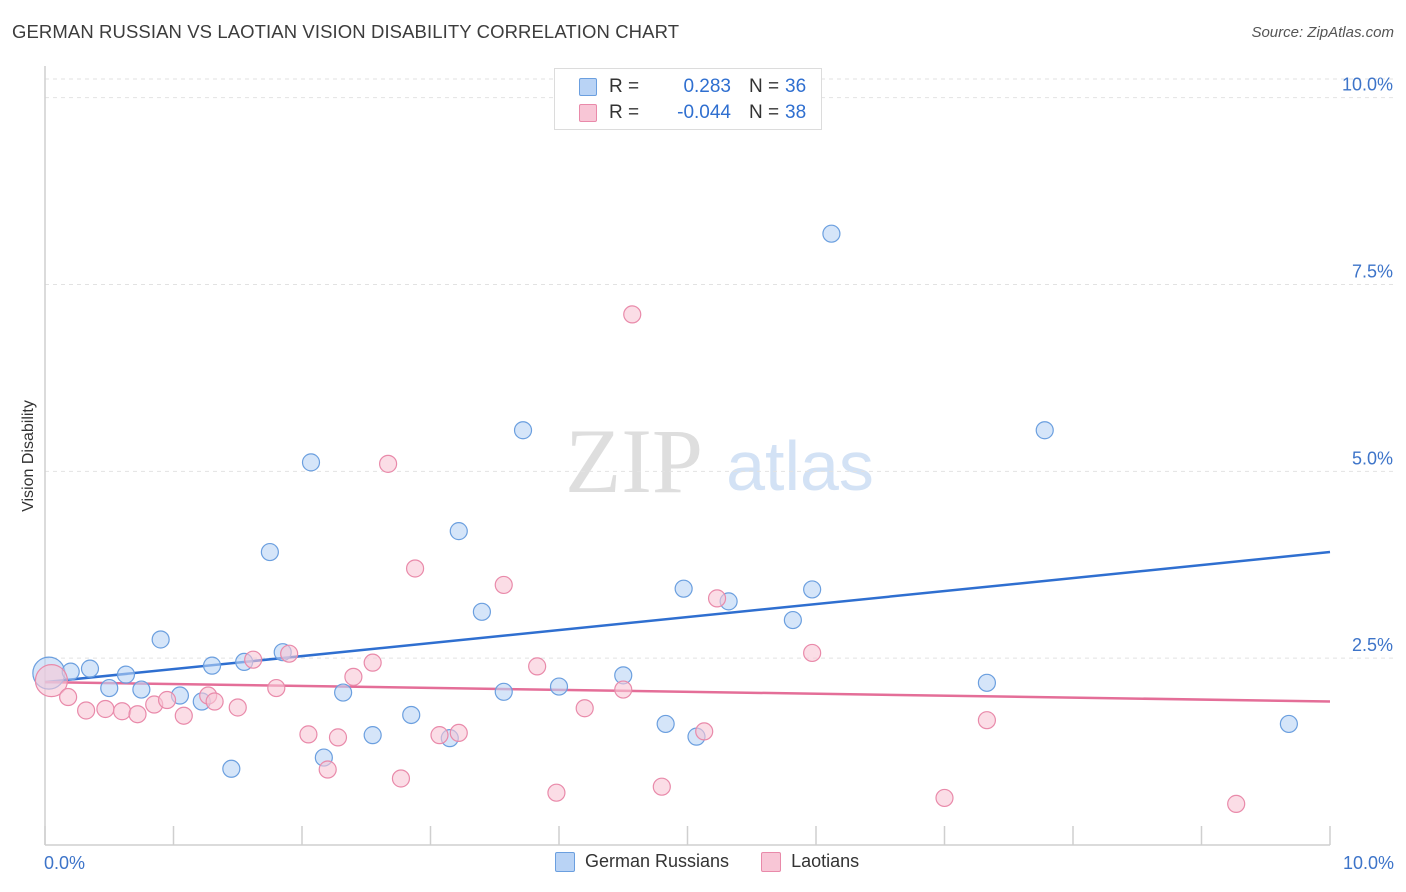  Describe the element at coordinates (1372, 458) in the screenshot. I see `y-tick-label: 5.0%` at that location.